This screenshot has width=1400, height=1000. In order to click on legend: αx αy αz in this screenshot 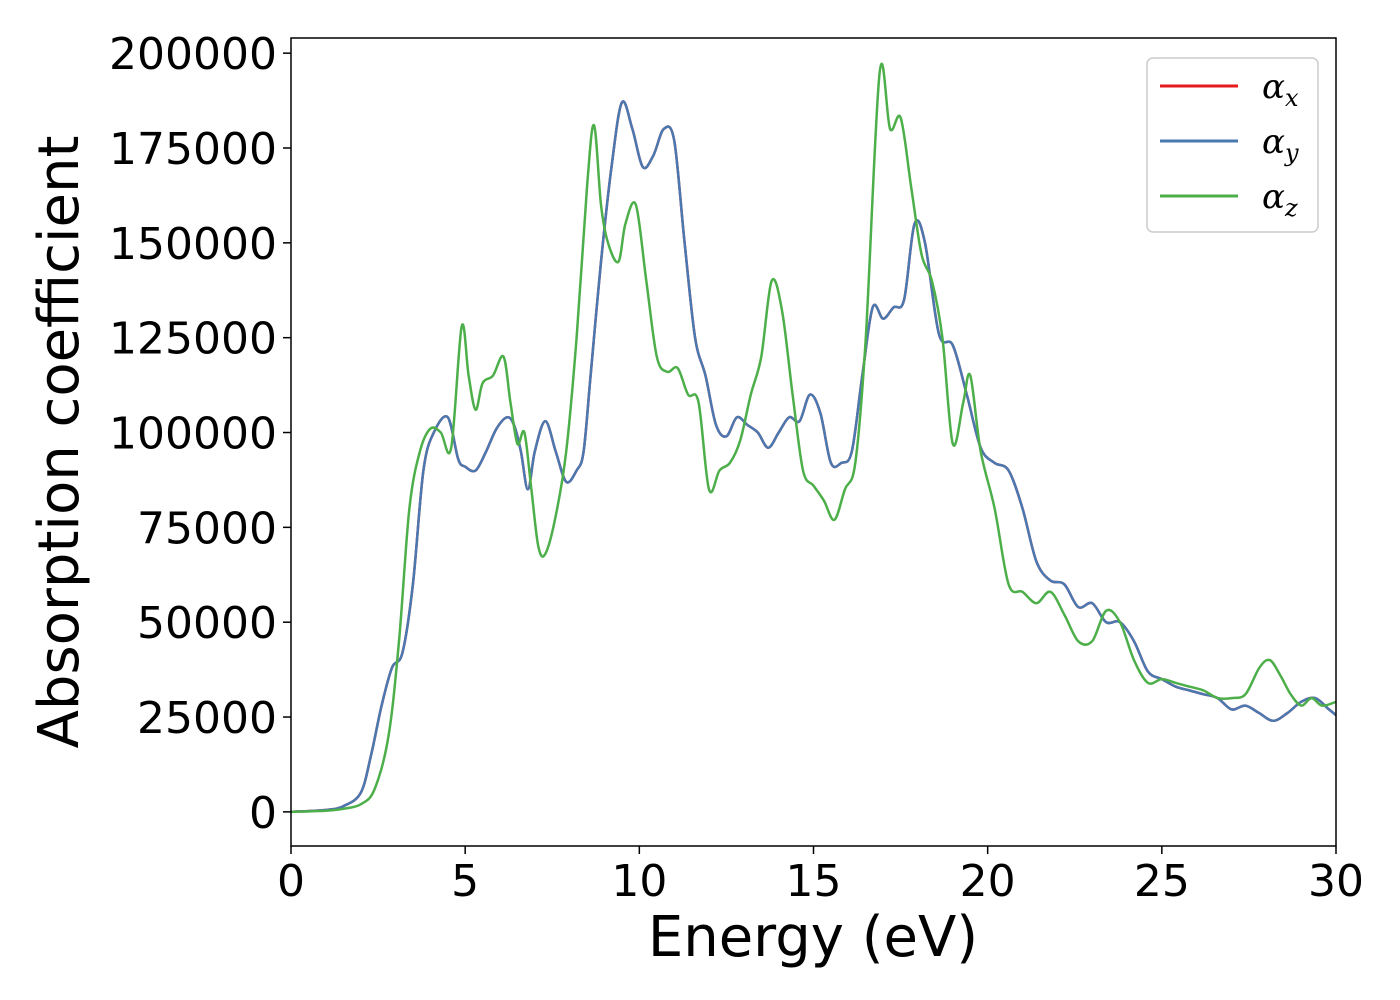, I will do `click(1232, 145)`.